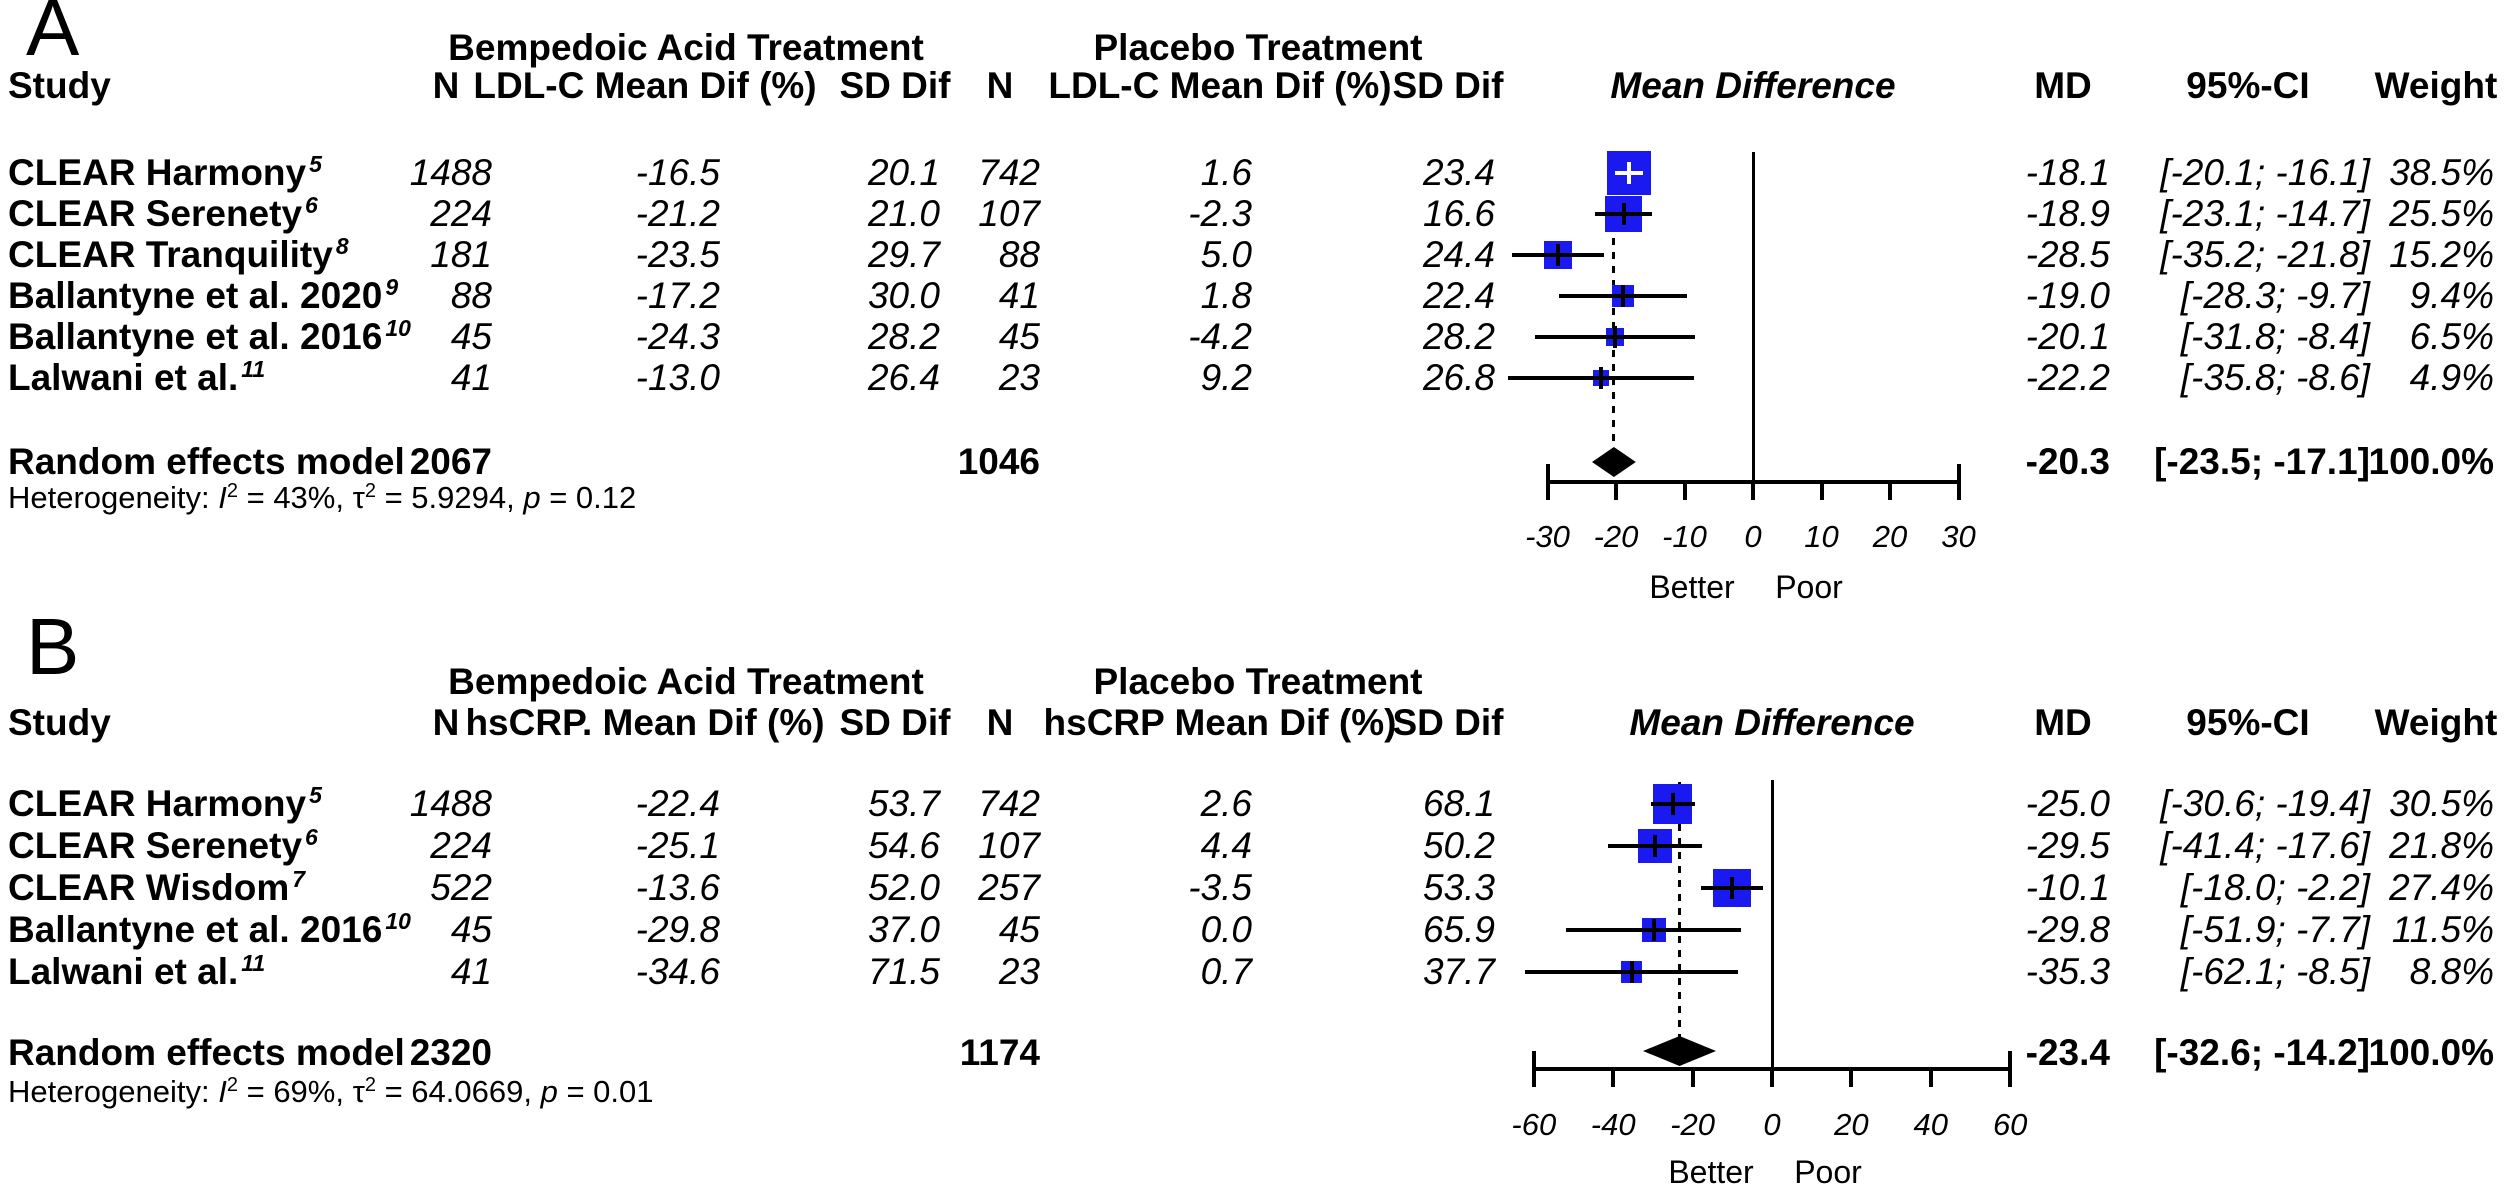  I want to click on study-label: CLEAR Tranquility 8, so click(318, 254).